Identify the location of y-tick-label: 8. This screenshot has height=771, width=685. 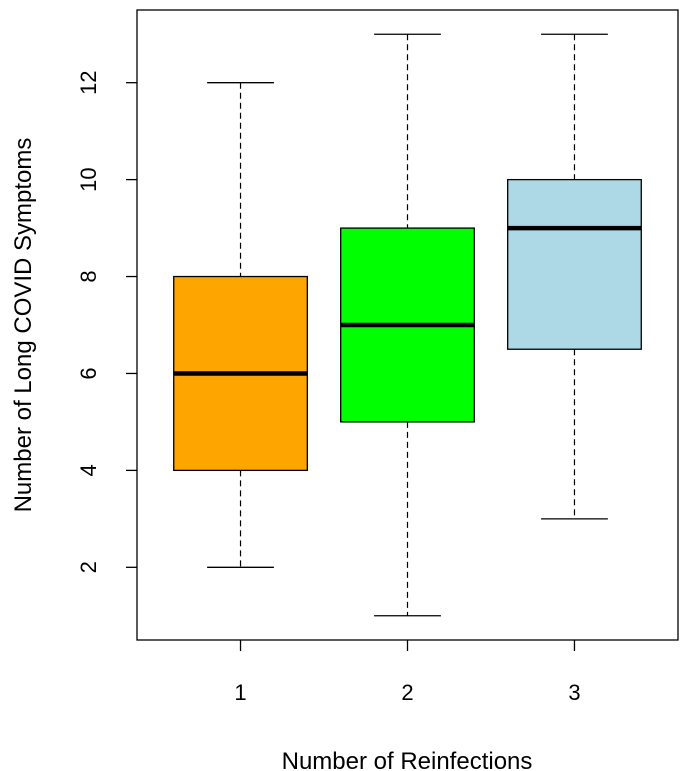
(88, 276).